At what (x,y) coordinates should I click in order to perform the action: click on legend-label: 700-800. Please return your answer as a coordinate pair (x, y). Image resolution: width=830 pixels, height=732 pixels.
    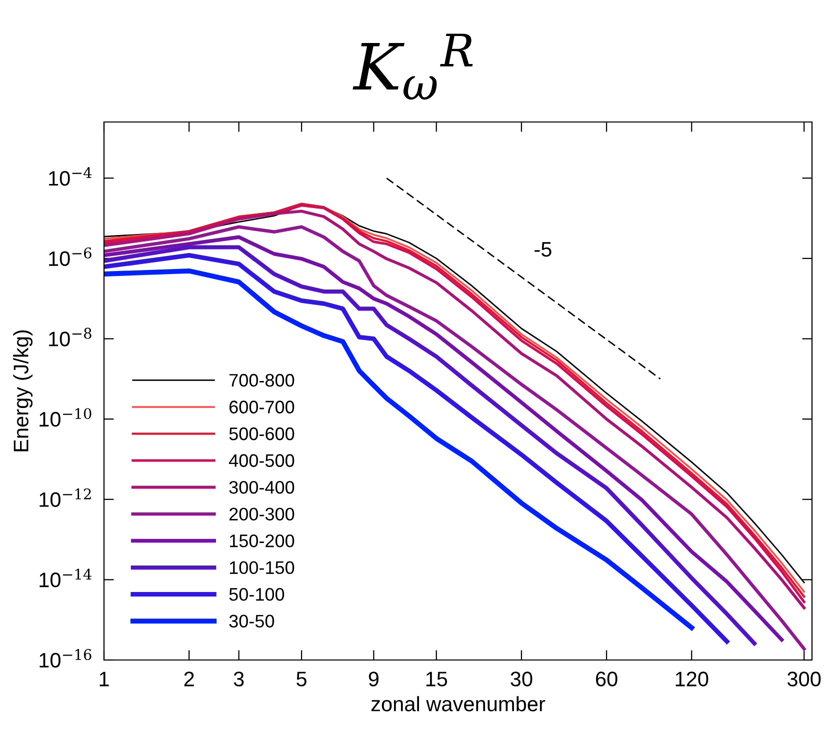
    Looking at the image, I should click on (262, 380).